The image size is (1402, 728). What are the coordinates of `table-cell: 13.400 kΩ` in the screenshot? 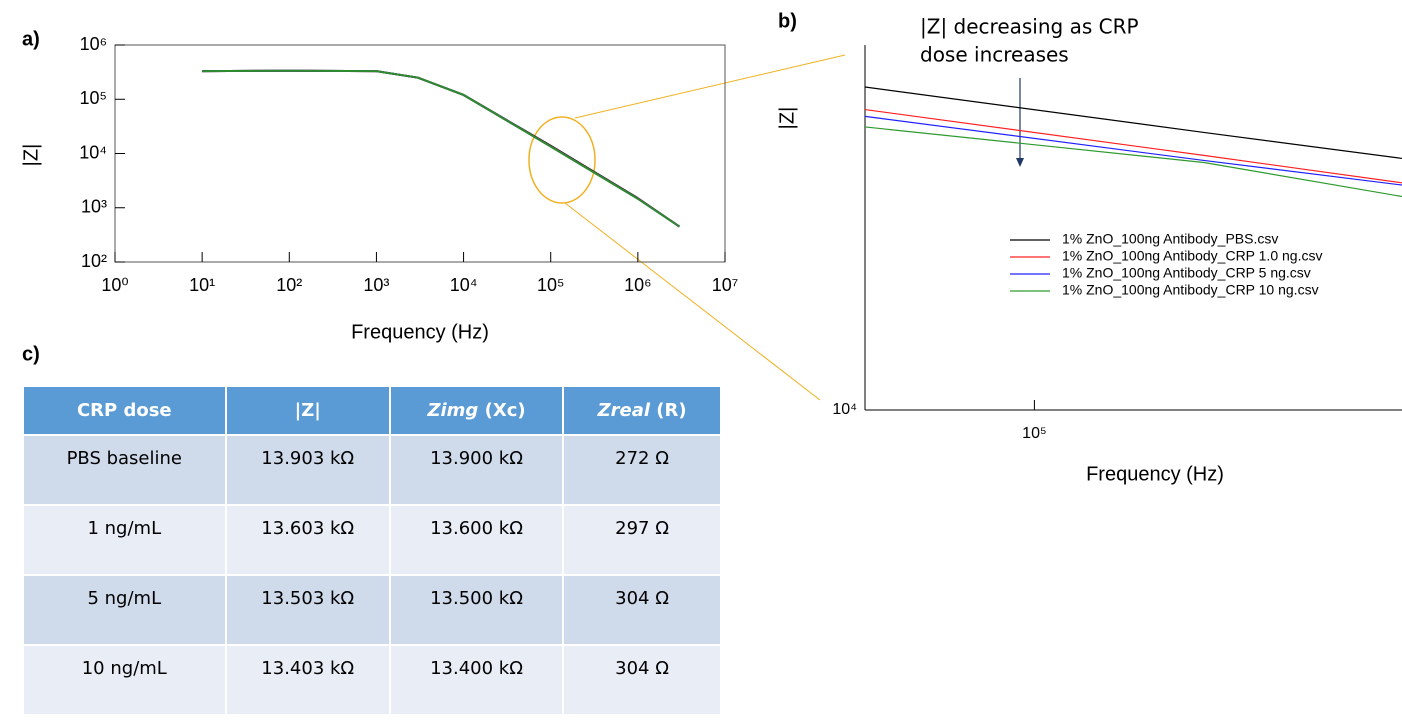 It's located at (476, 680).